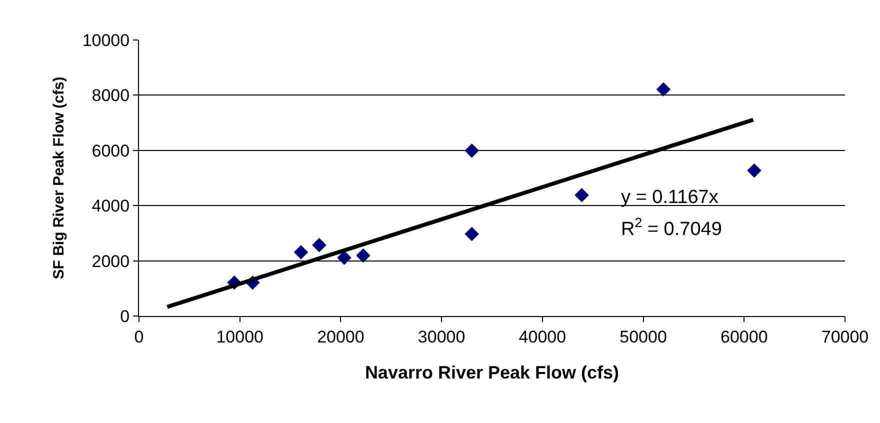 This screenshot has width=880, height=423. What do you see at coordinates (106, 40) in the screenshot?
I see `y-tick-label: 10000` at bounding box center [106, 40].